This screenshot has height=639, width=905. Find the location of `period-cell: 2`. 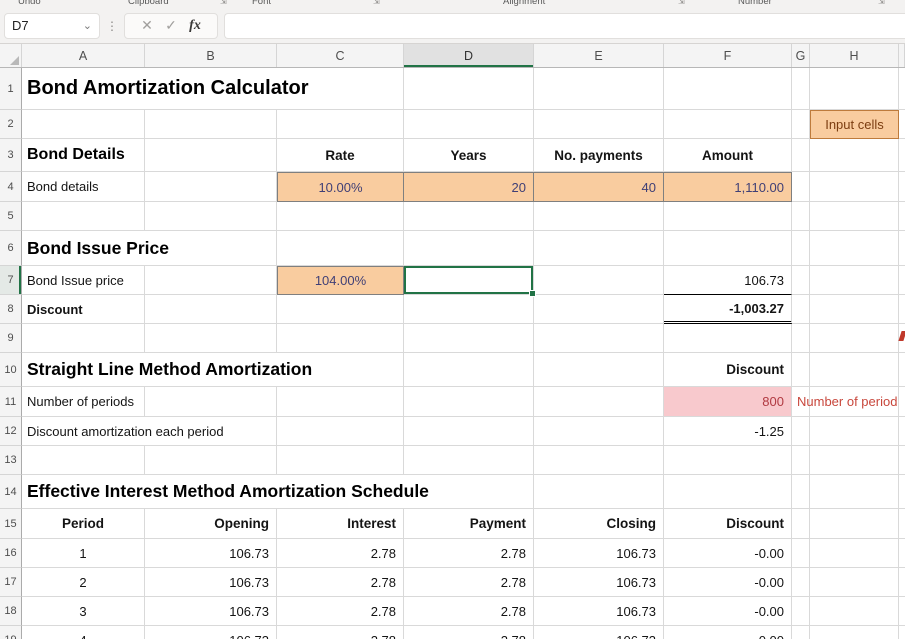

period-cell: 2 is located at coordinates (83, 582).